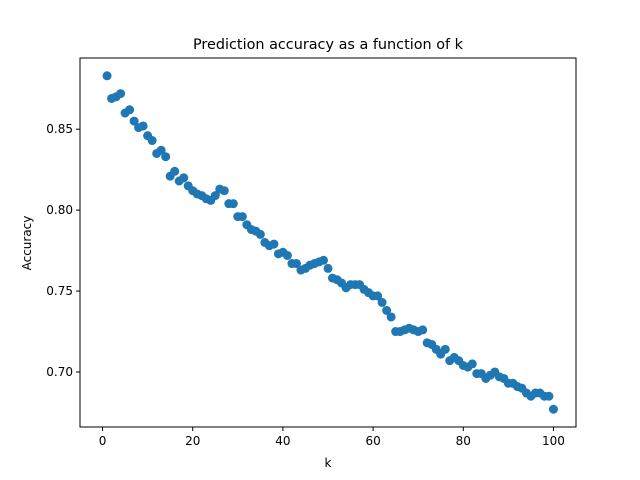 Image resolution: width=640 pixels, height=480 pixels. Describe the element at coordinates (328, 463) in the screenshot. I see `x-axis-label: k` at that location.